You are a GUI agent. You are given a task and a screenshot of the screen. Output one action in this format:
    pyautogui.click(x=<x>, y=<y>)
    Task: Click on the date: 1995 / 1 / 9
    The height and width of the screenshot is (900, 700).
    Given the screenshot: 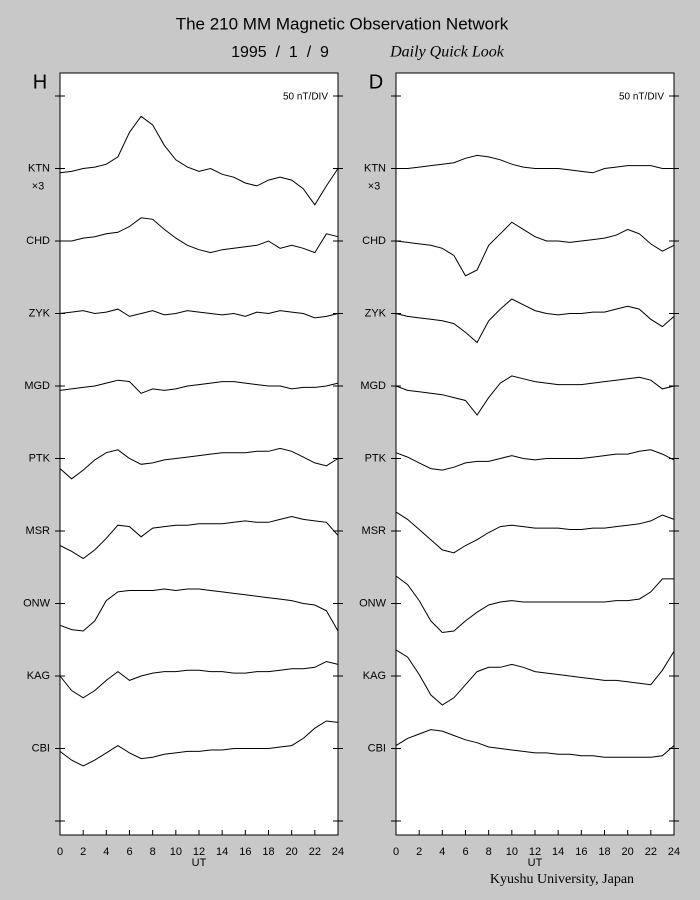 What is the action you would take?
    pyautogui.click(x=280, y=52)
    